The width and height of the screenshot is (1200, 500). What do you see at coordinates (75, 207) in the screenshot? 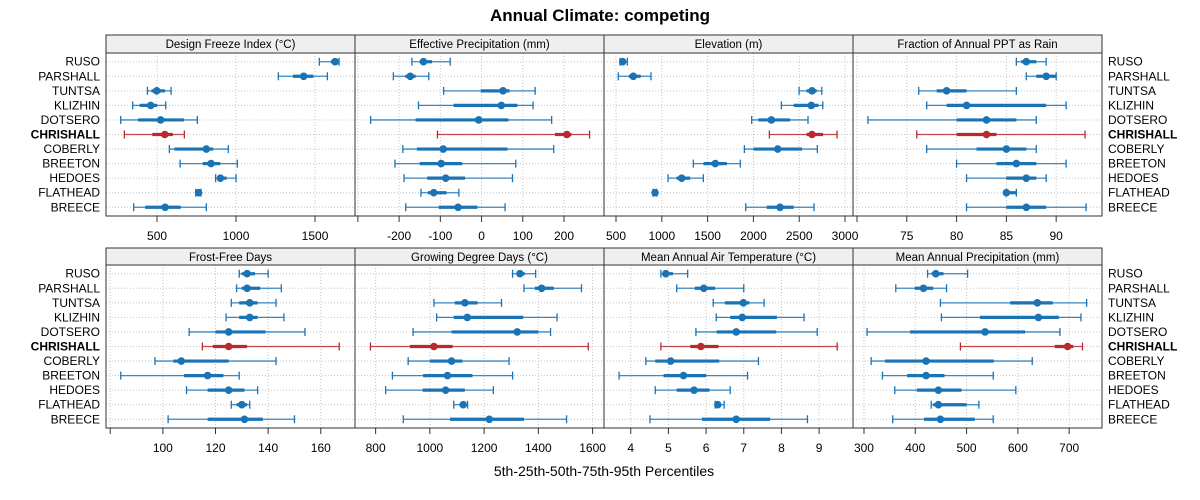
I see `station-label-left: BREECE` at bounding box center [75, 207].